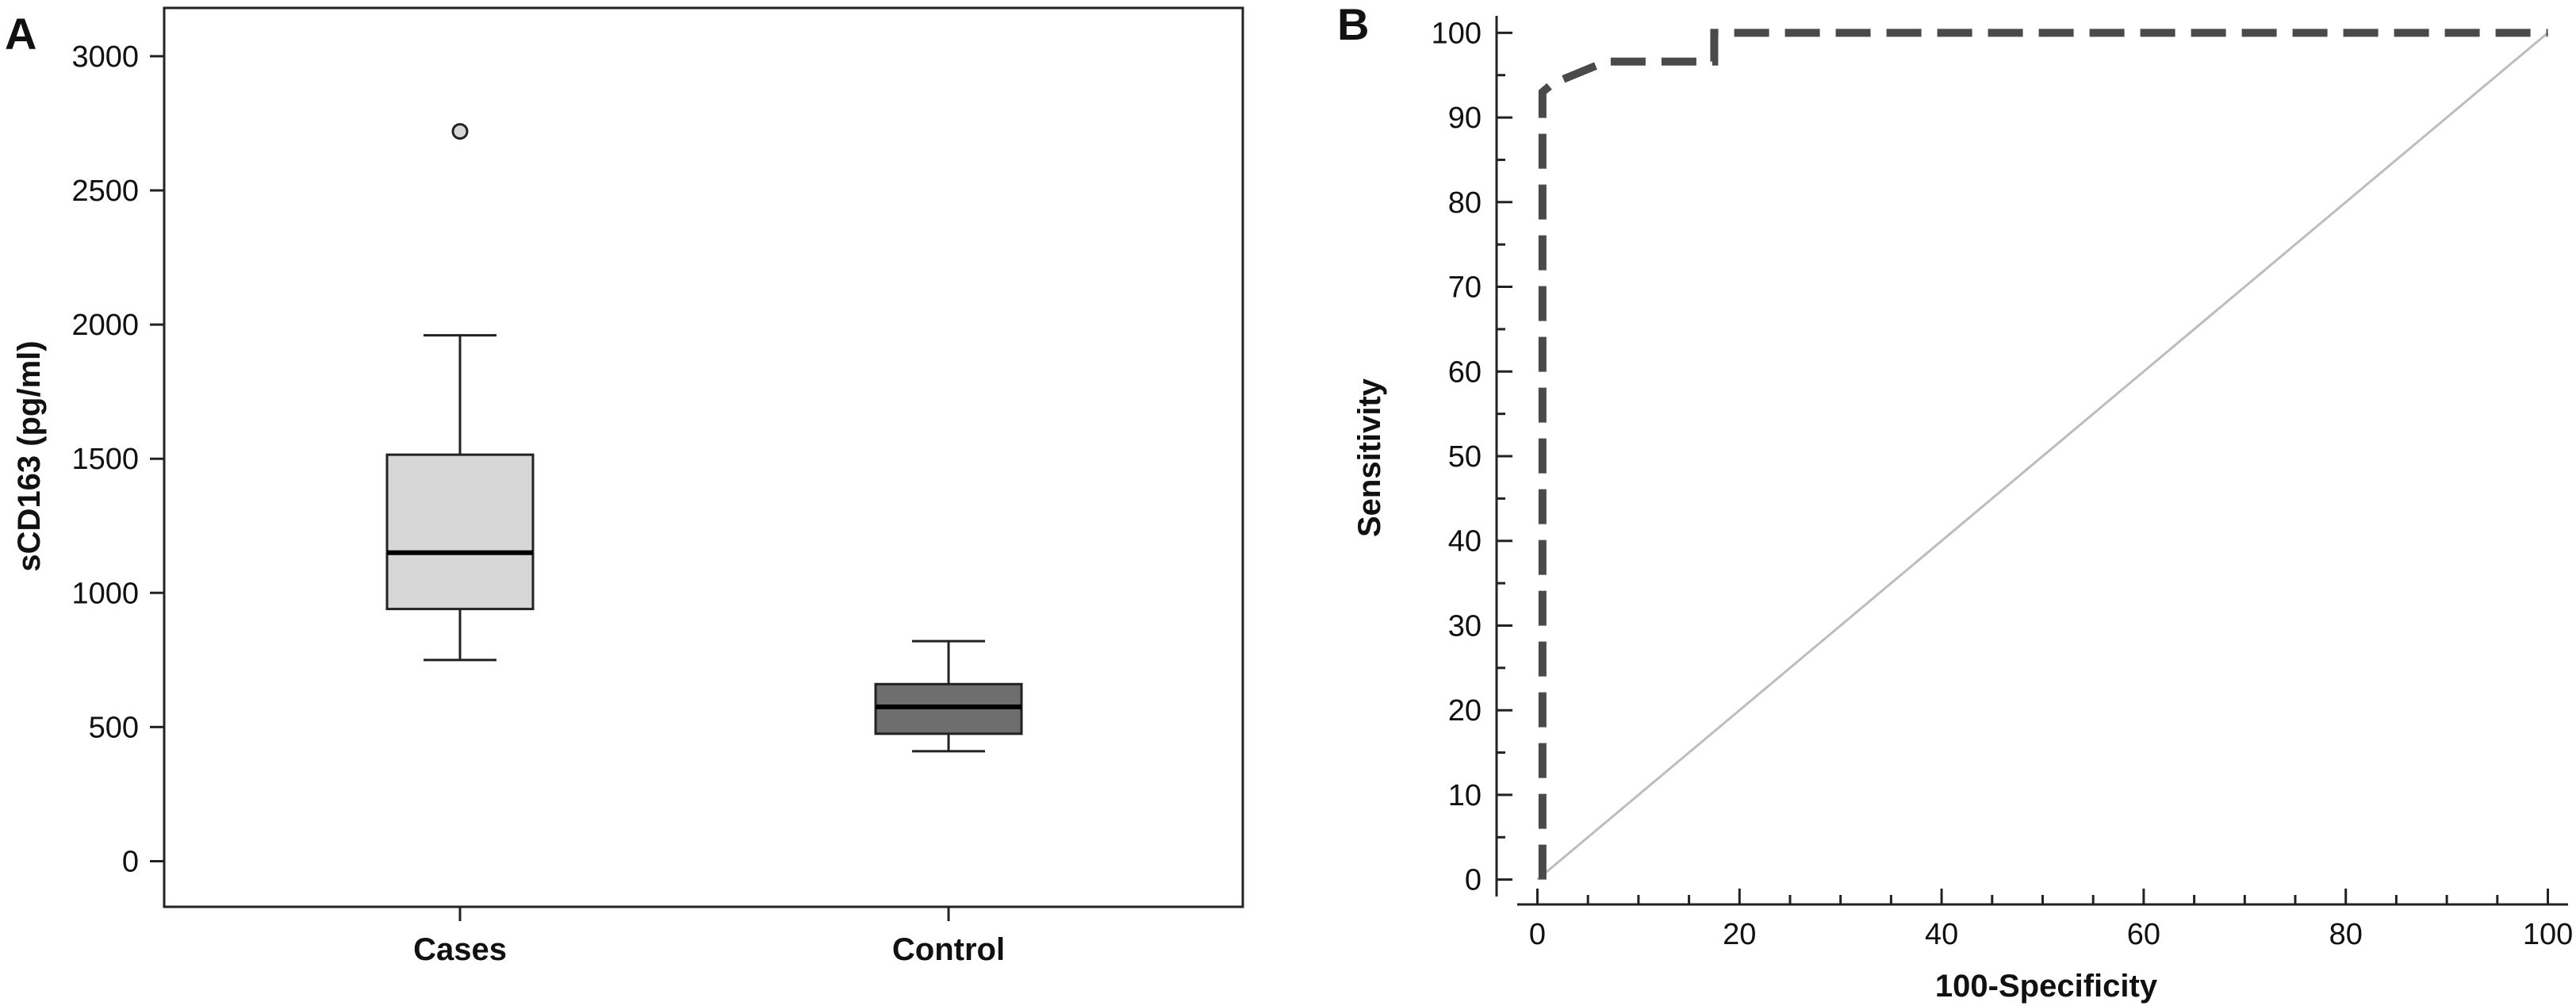 This screenshot has height=1006, width=2576. I want to click on y-tick-label: 500, so click(114, 727).